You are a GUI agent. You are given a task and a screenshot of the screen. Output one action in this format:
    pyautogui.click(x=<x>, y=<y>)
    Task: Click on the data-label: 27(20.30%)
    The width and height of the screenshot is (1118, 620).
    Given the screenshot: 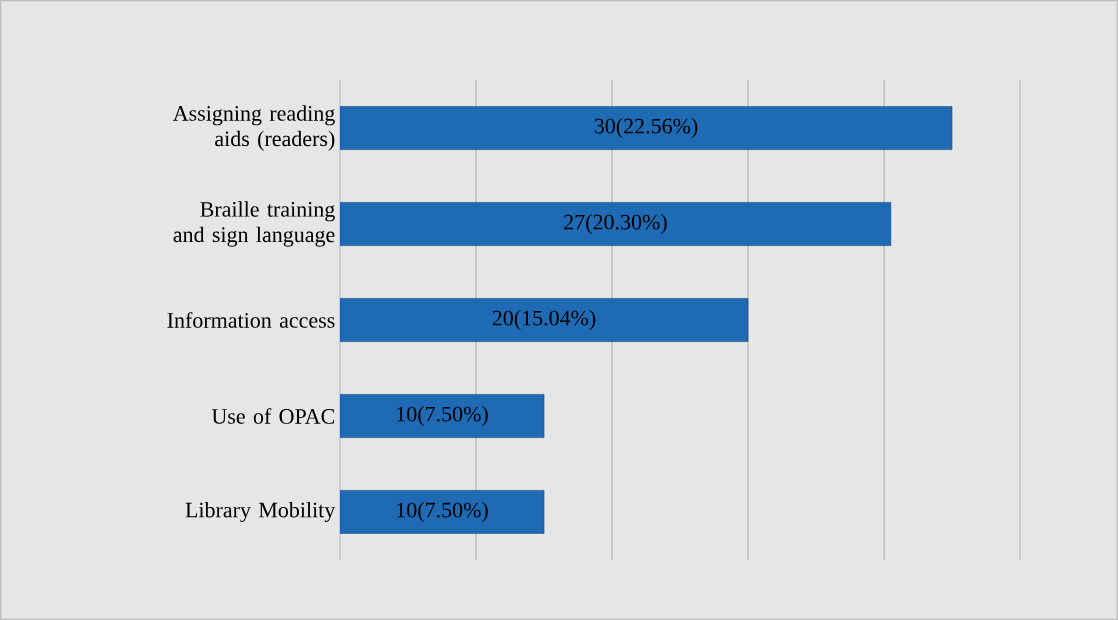 What is the action you would take?
    pyautogui.click(x=615, y=224)
    